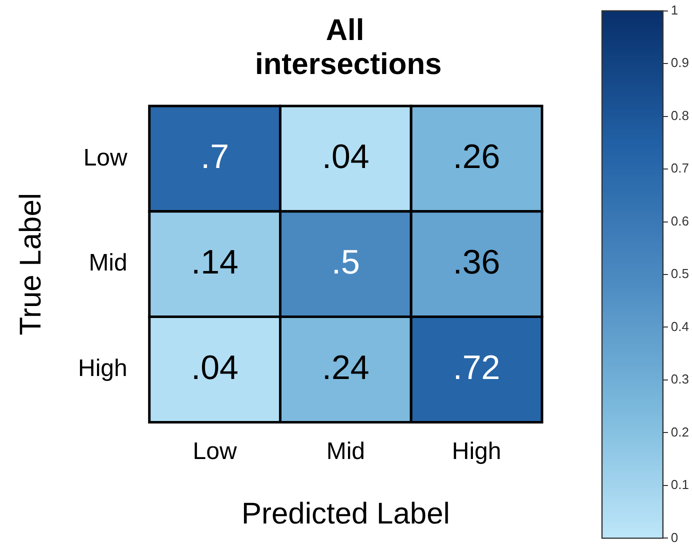  What do you see at coordinates (674, 10) in the screenshot?
I see `color-bar-label: 1` at bounding box center [674, 10].